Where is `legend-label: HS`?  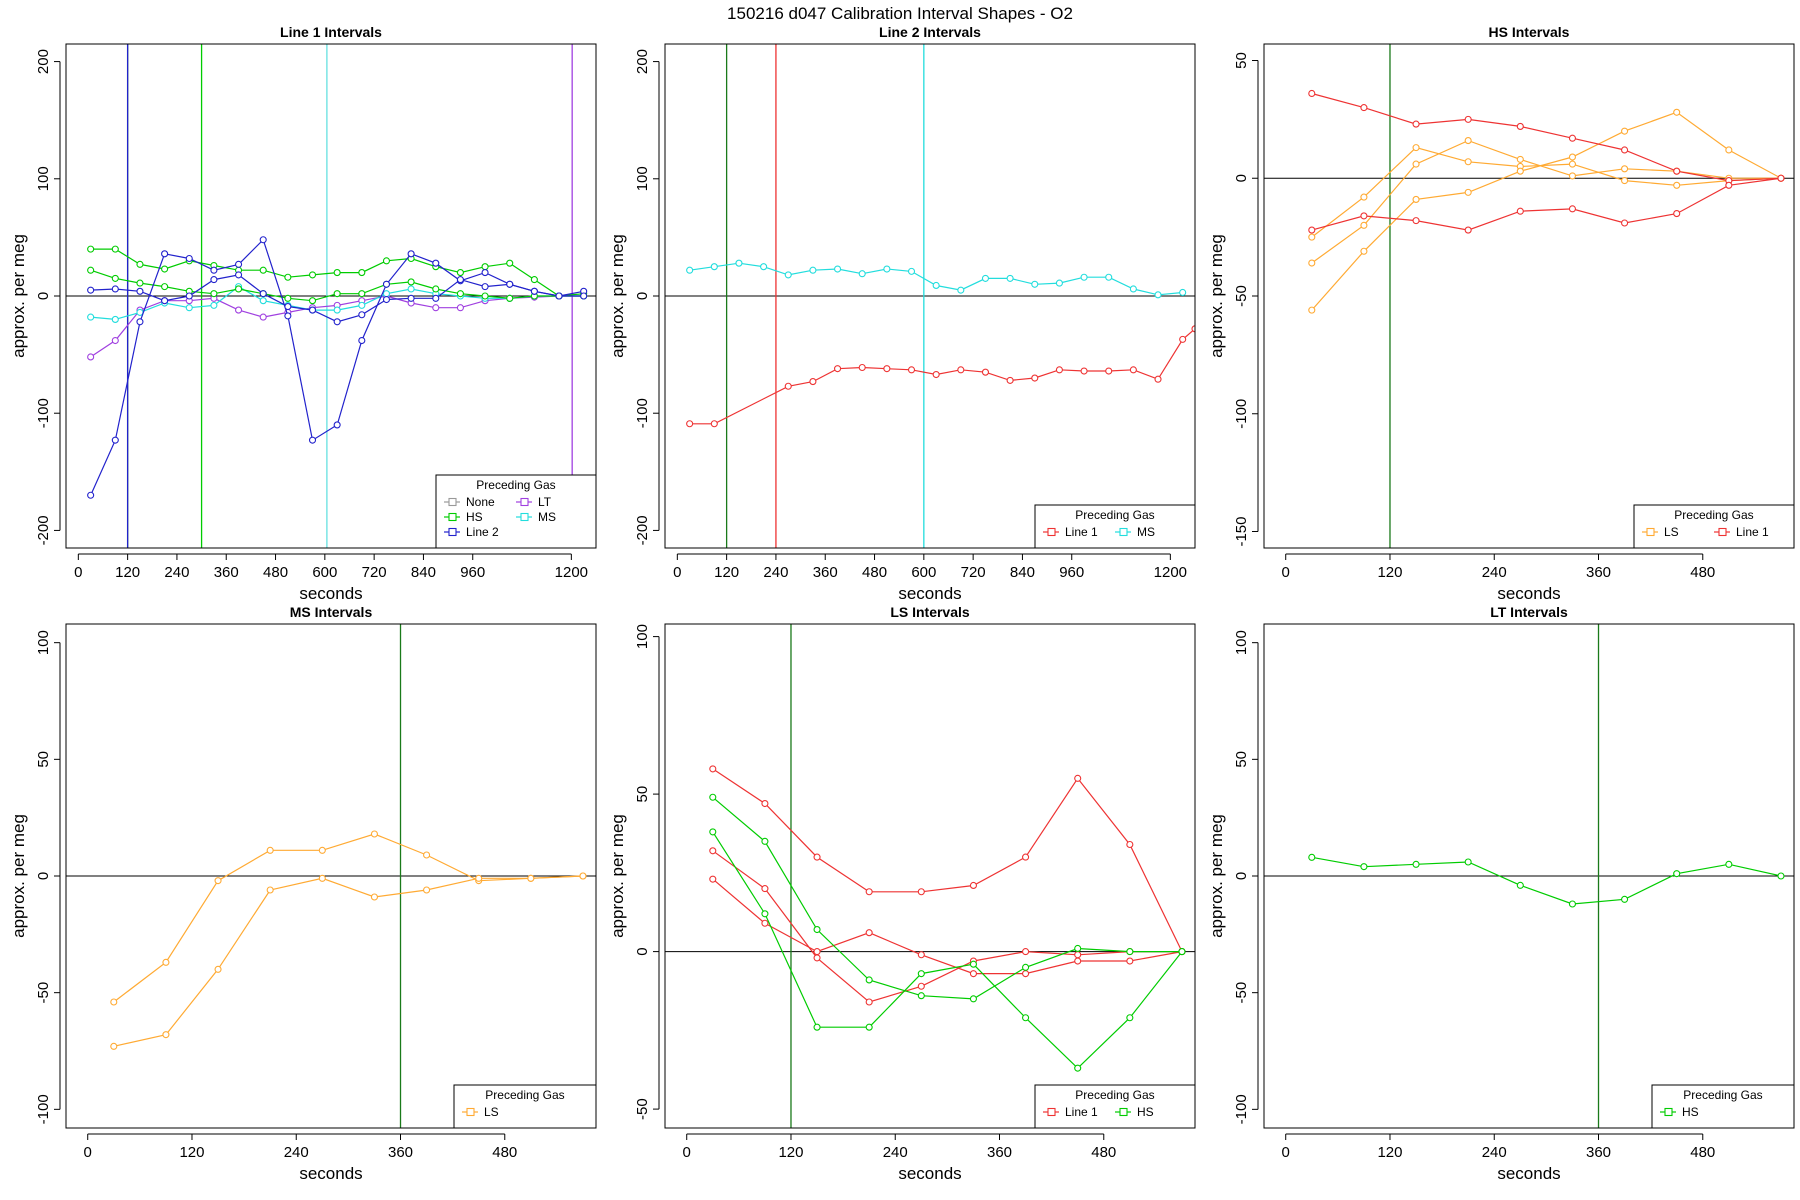
legend-label: HS is located at coordinates (1690, 1112).